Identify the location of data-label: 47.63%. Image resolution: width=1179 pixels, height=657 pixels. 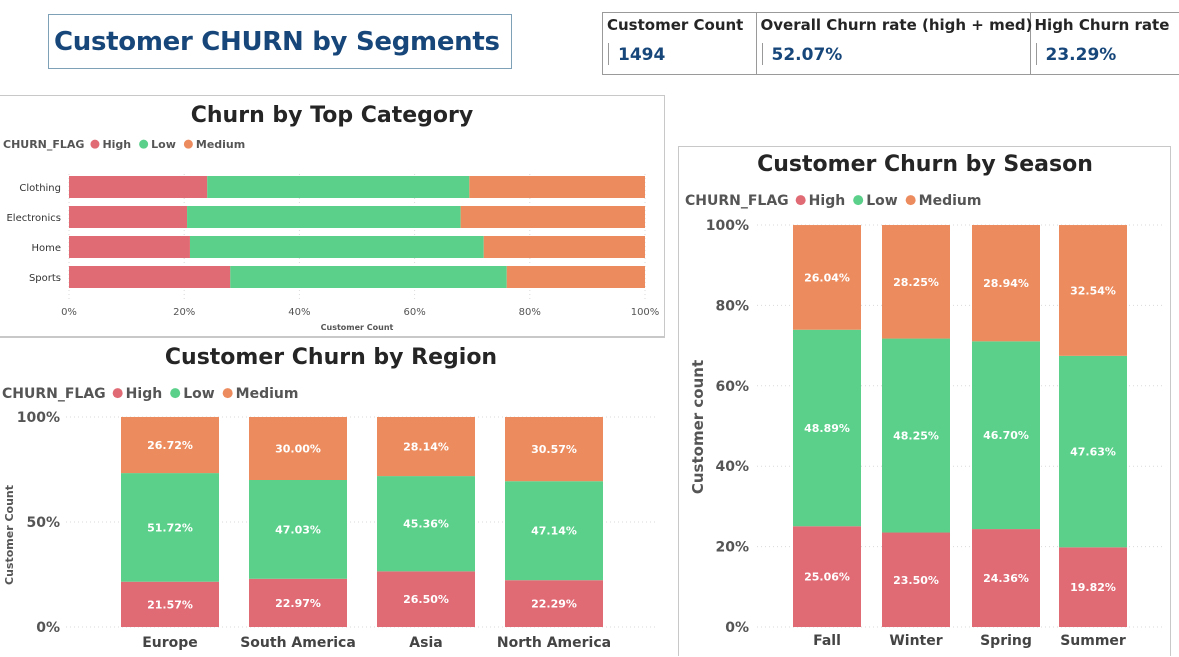
(1093, 452).